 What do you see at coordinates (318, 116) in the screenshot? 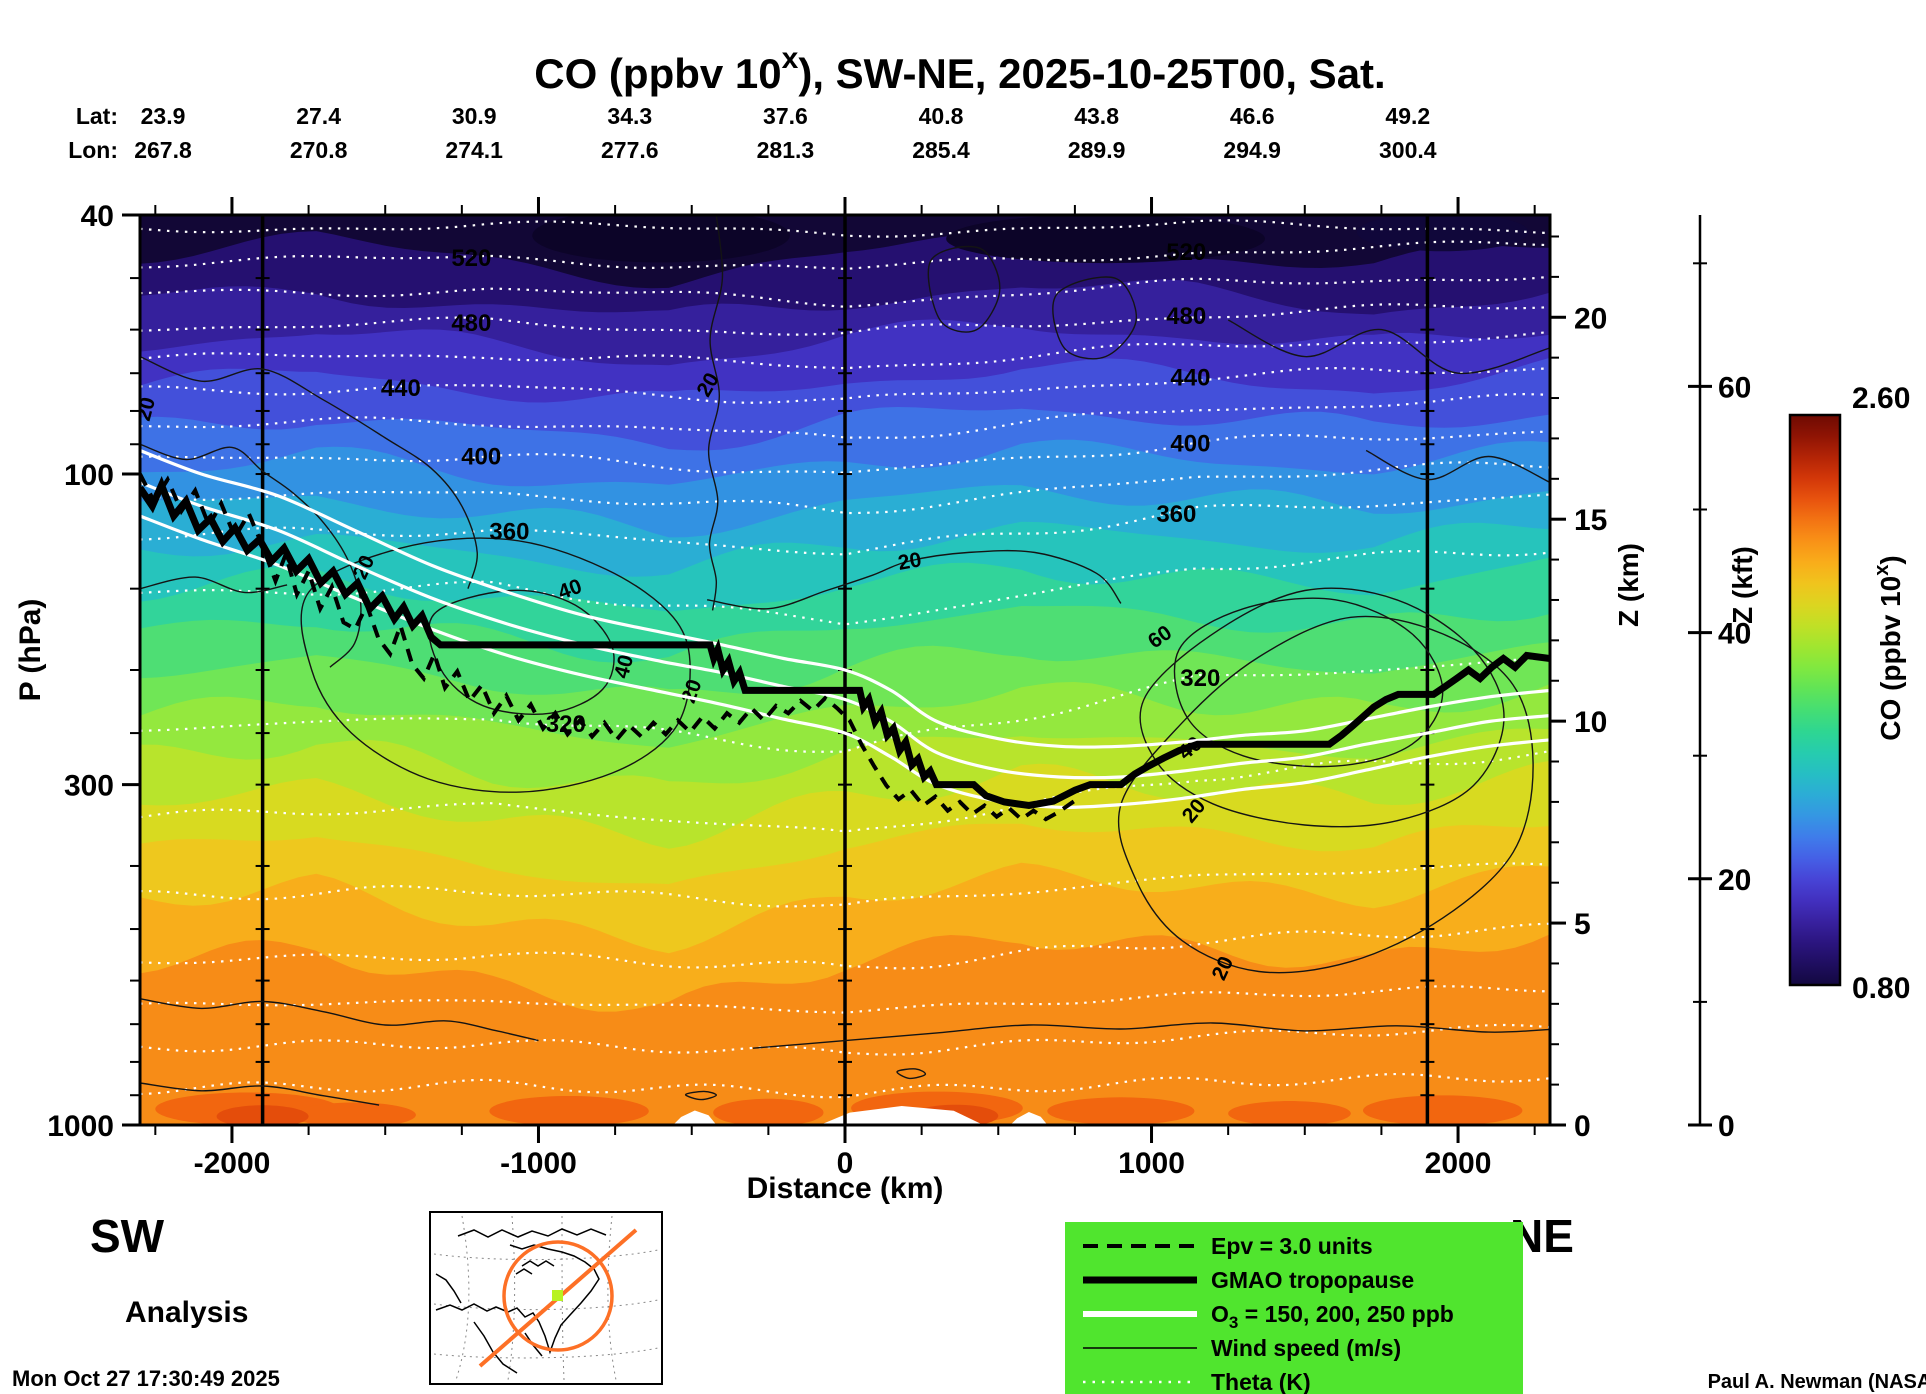
I see `lat-value: 27.4` at bounding box center [318, 116].